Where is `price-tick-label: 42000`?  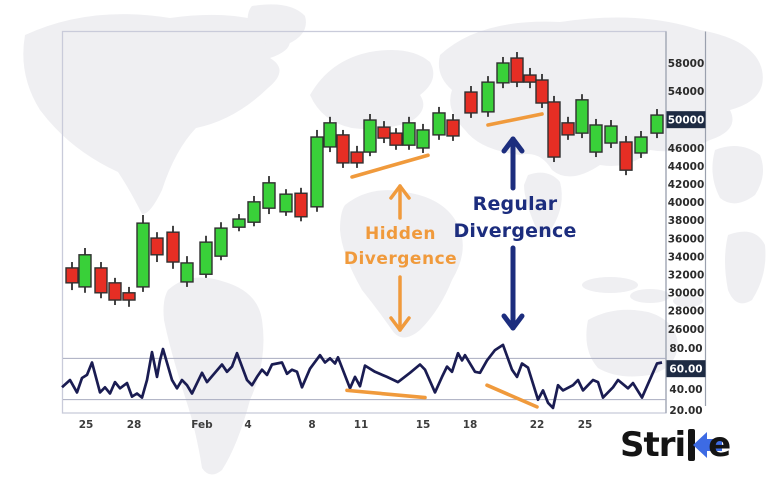 price-tick-label: 42000 is located at coordinates (686, 185).